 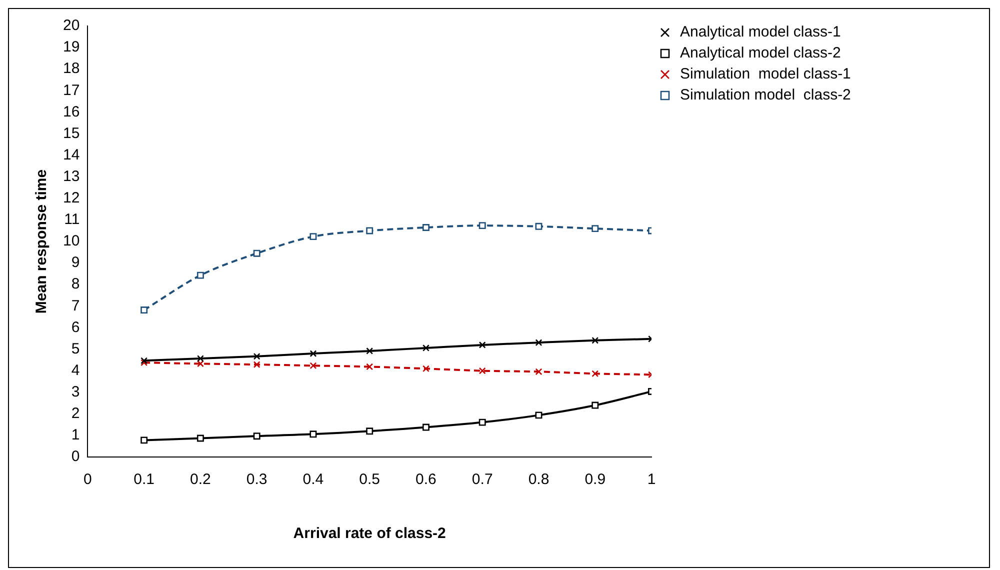 What do you see at coordinates (760, 32) in the screenshot?
I see `legend-label: Analytical model class-1` at bounding box center [760, 32].